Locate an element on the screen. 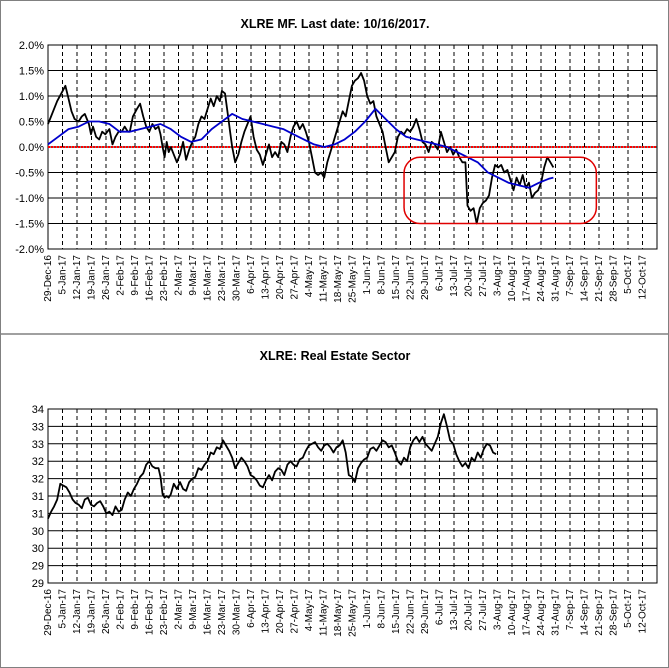 The height and width of the screenshot is (668, 669). x-tick-label: 30-Mar-17 is located at coordinates (237, 278).